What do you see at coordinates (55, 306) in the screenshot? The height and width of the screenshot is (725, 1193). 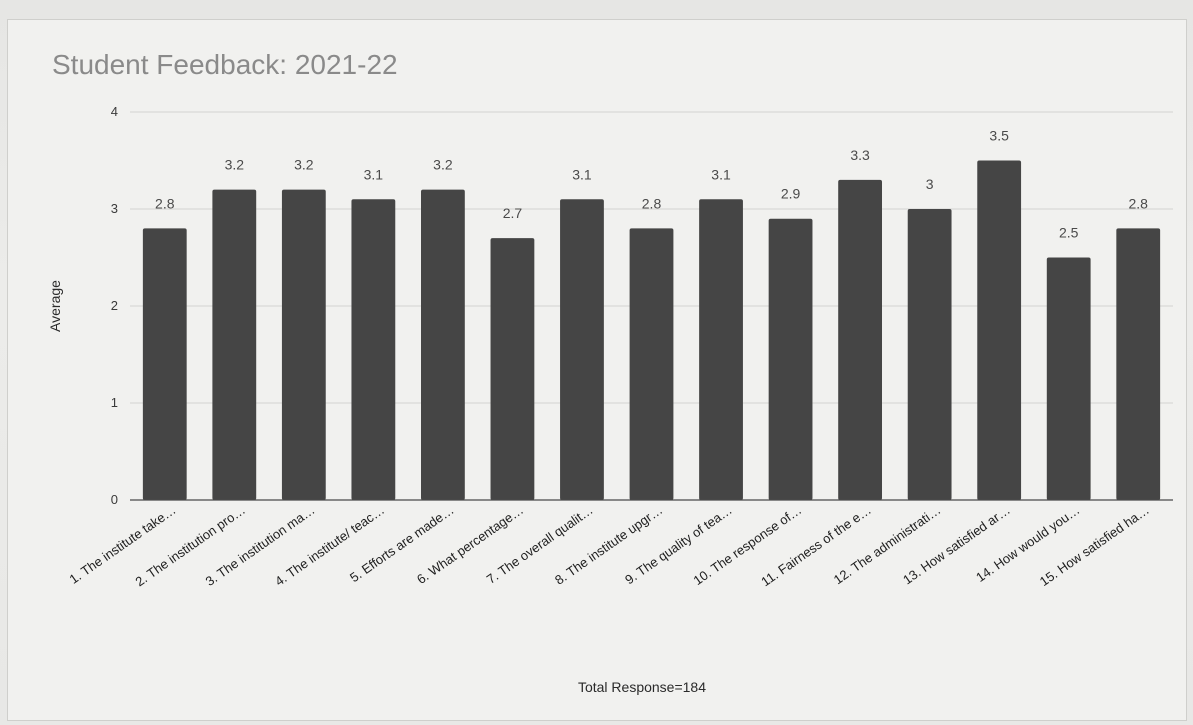 I see `y-axis-label: Average` at bounding box center [55, 306].